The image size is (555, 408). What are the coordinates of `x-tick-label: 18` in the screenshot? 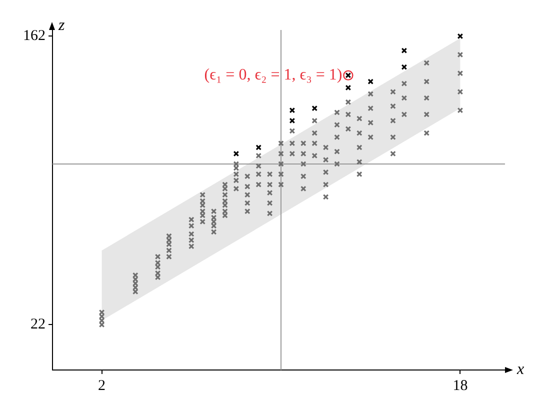 It's located at (460, 386).